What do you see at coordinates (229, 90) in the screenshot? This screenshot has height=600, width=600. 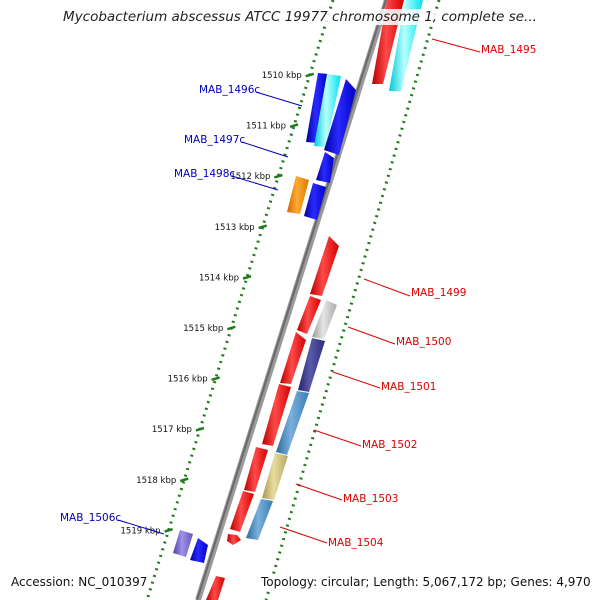 I see `label-mab-1496c: MAB_1496c` at bounding box center [229, 90].